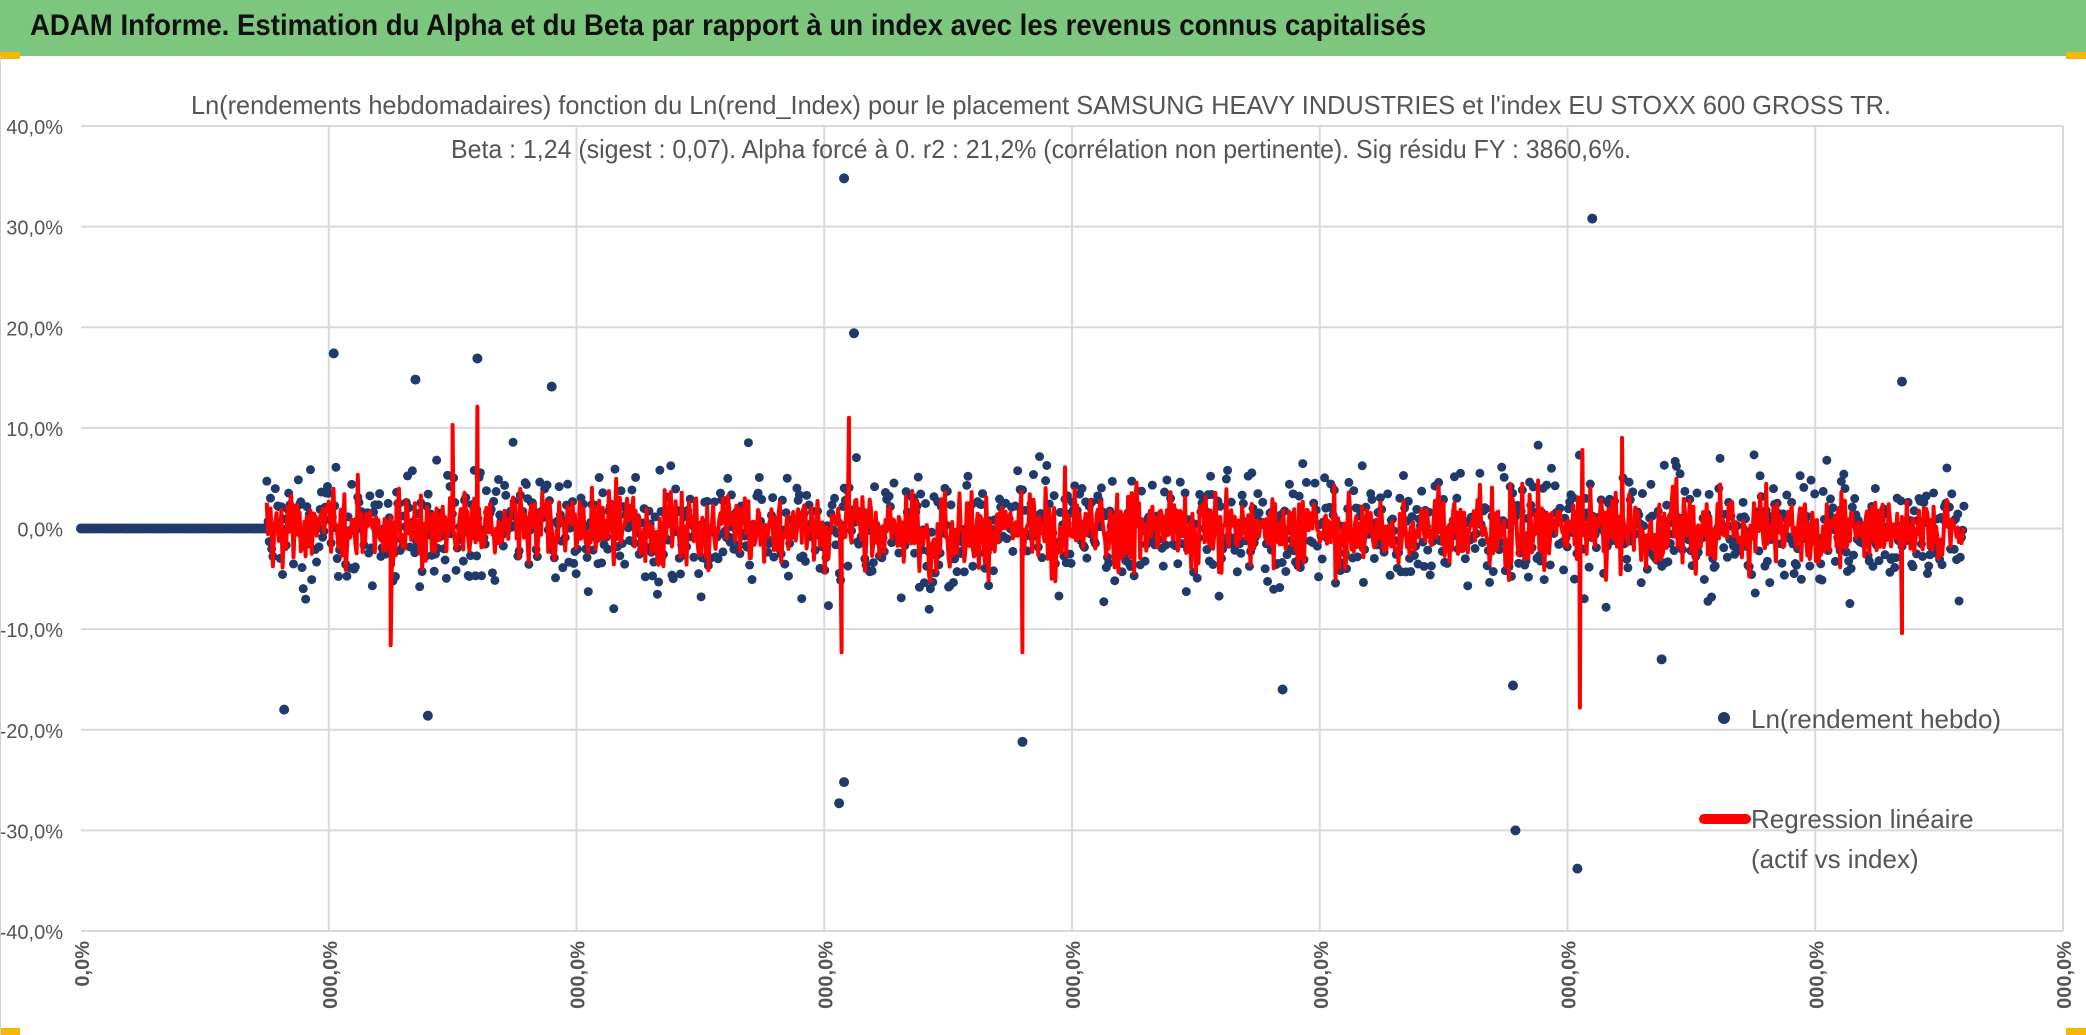 This screenshot has height=1035, width=2086. What do you see at coordinates (32, 933) in the screenshot?
I see `y-tick-label: -40,0%` at bounding box center [32, 933].